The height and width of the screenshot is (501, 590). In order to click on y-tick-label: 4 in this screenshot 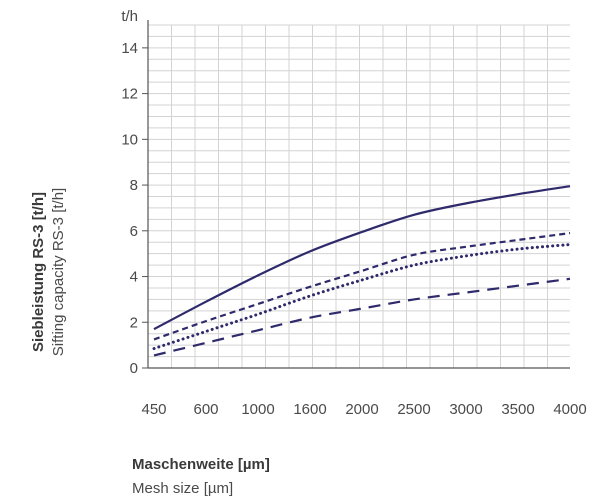, I will do `click(134, 277)`.